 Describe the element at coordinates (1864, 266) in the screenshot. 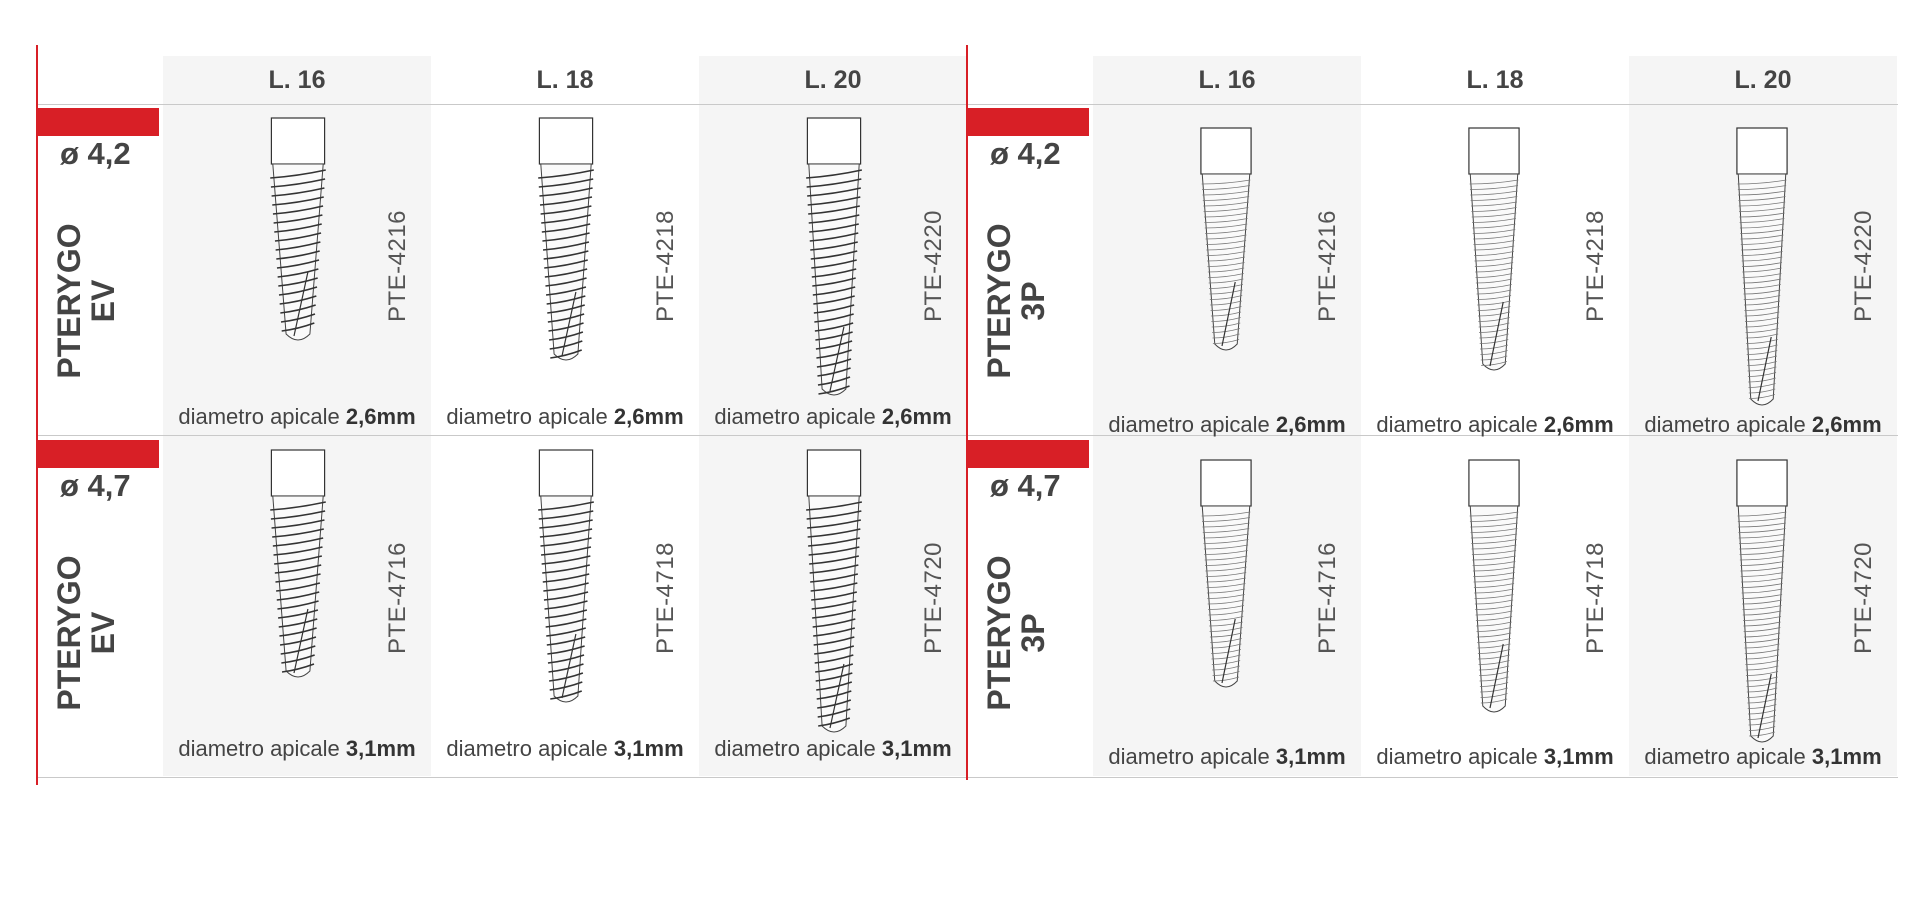

I see `product-code: PTE-4220` at that location.